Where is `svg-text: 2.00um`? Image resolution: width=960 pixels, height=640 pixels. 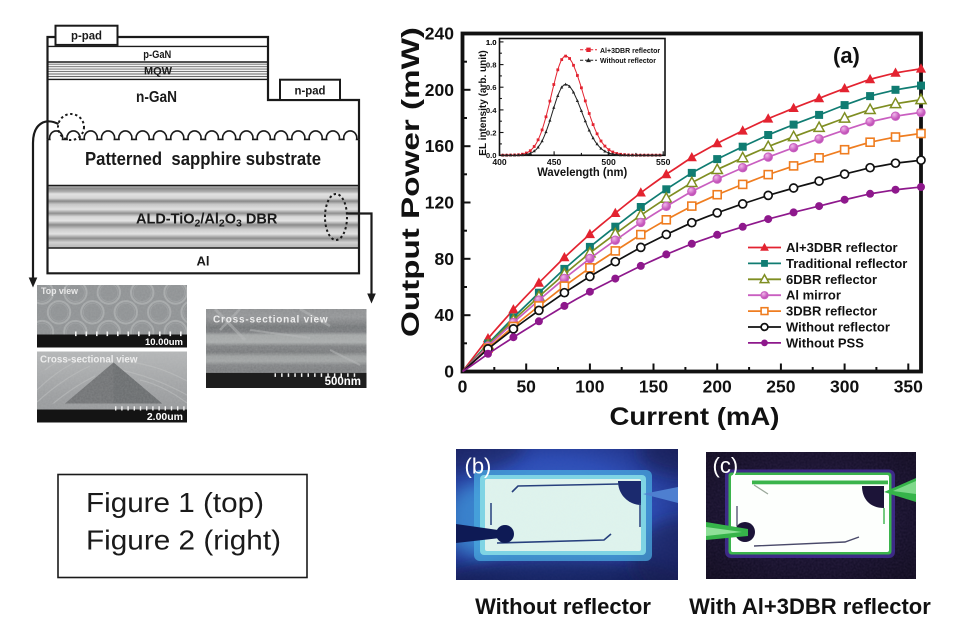
svg-text: 2.00um is located at coordinates (165, 417).